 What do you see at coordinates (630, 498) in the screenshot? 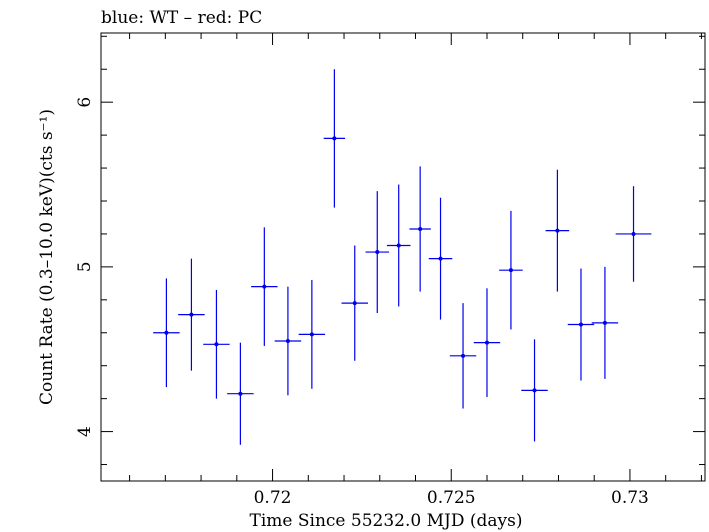
I see `x-tick-label: 0.73` at bounding box center [630, 498].